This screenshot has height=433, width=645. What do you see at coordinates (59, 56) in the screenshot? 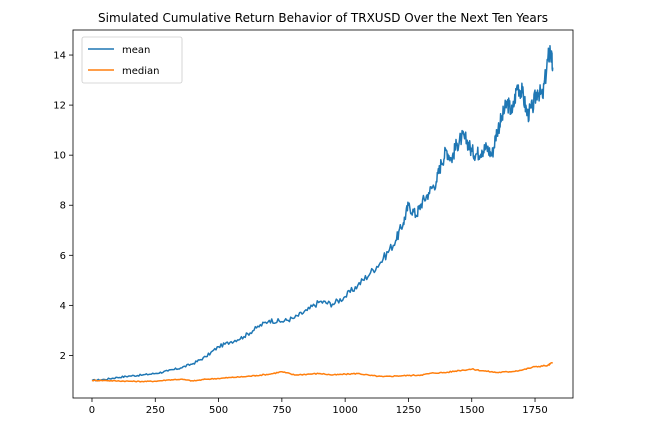
I see `y-tick-label: 14` at bounding box center [59, 56].